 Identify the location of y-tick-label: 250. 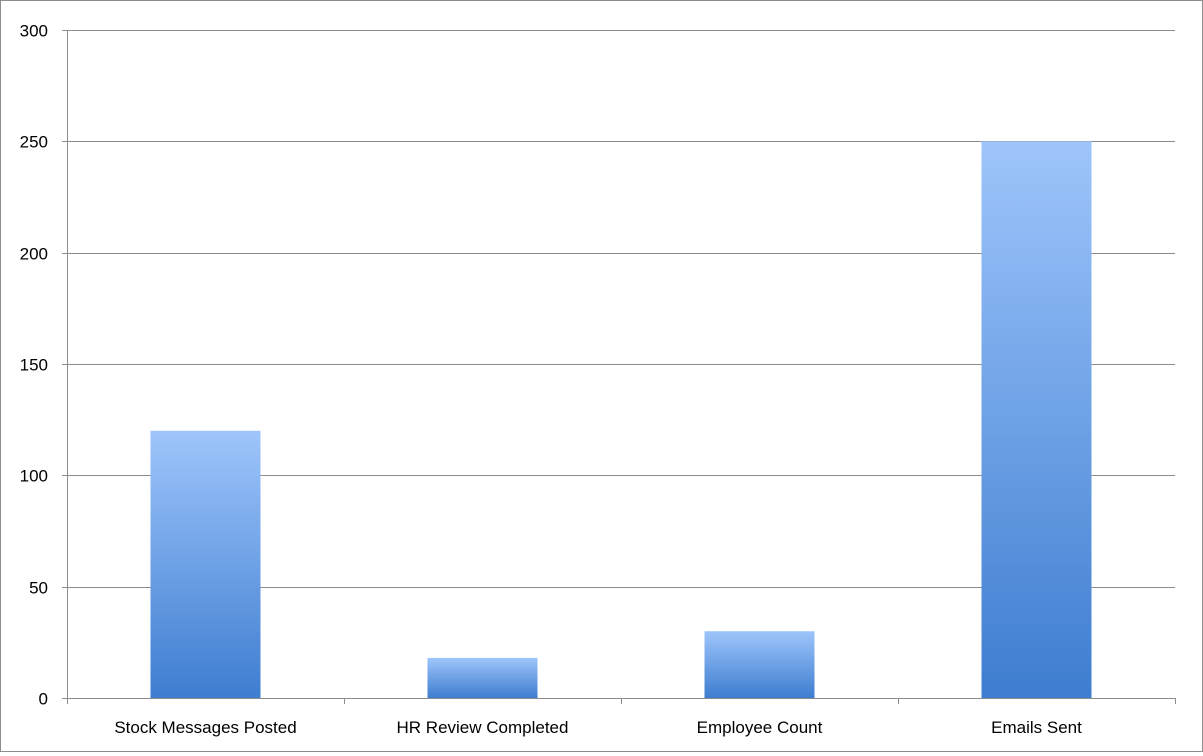
(34, 142).